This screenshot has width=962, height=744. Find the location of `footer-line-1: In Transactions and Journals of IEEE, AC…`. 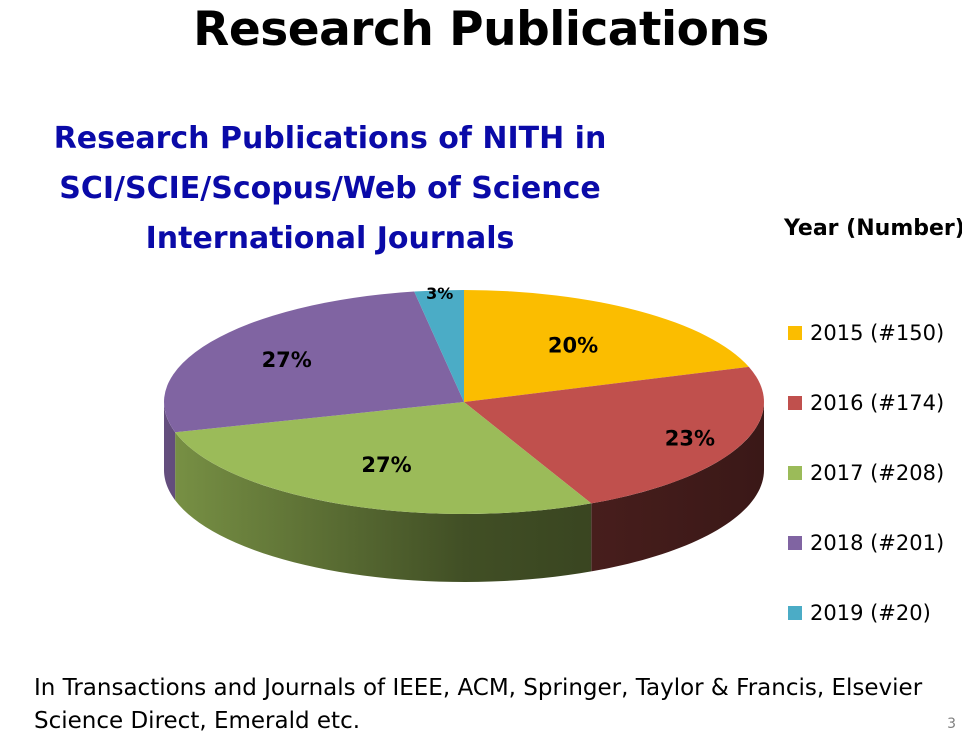

footer-line-1: In Transactions and Journals of IEEE, AC… is located at coordinates (478, 688).